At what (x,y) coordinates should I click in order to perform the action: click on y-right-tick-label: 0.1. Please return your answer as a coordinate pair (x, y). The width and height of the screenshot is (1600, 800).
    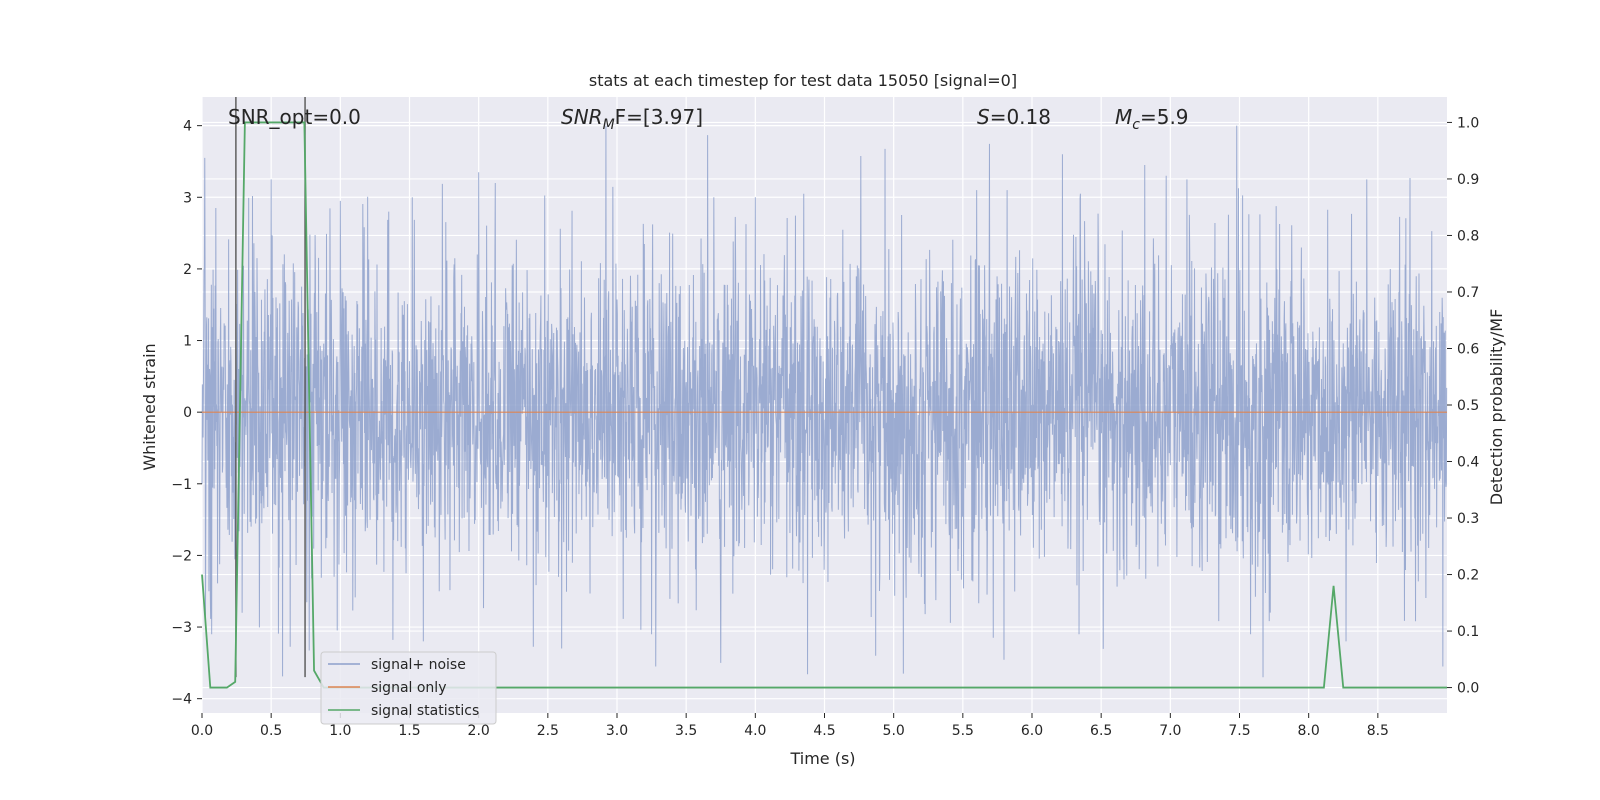
    Looking at the image, I should click on (1468, 632).